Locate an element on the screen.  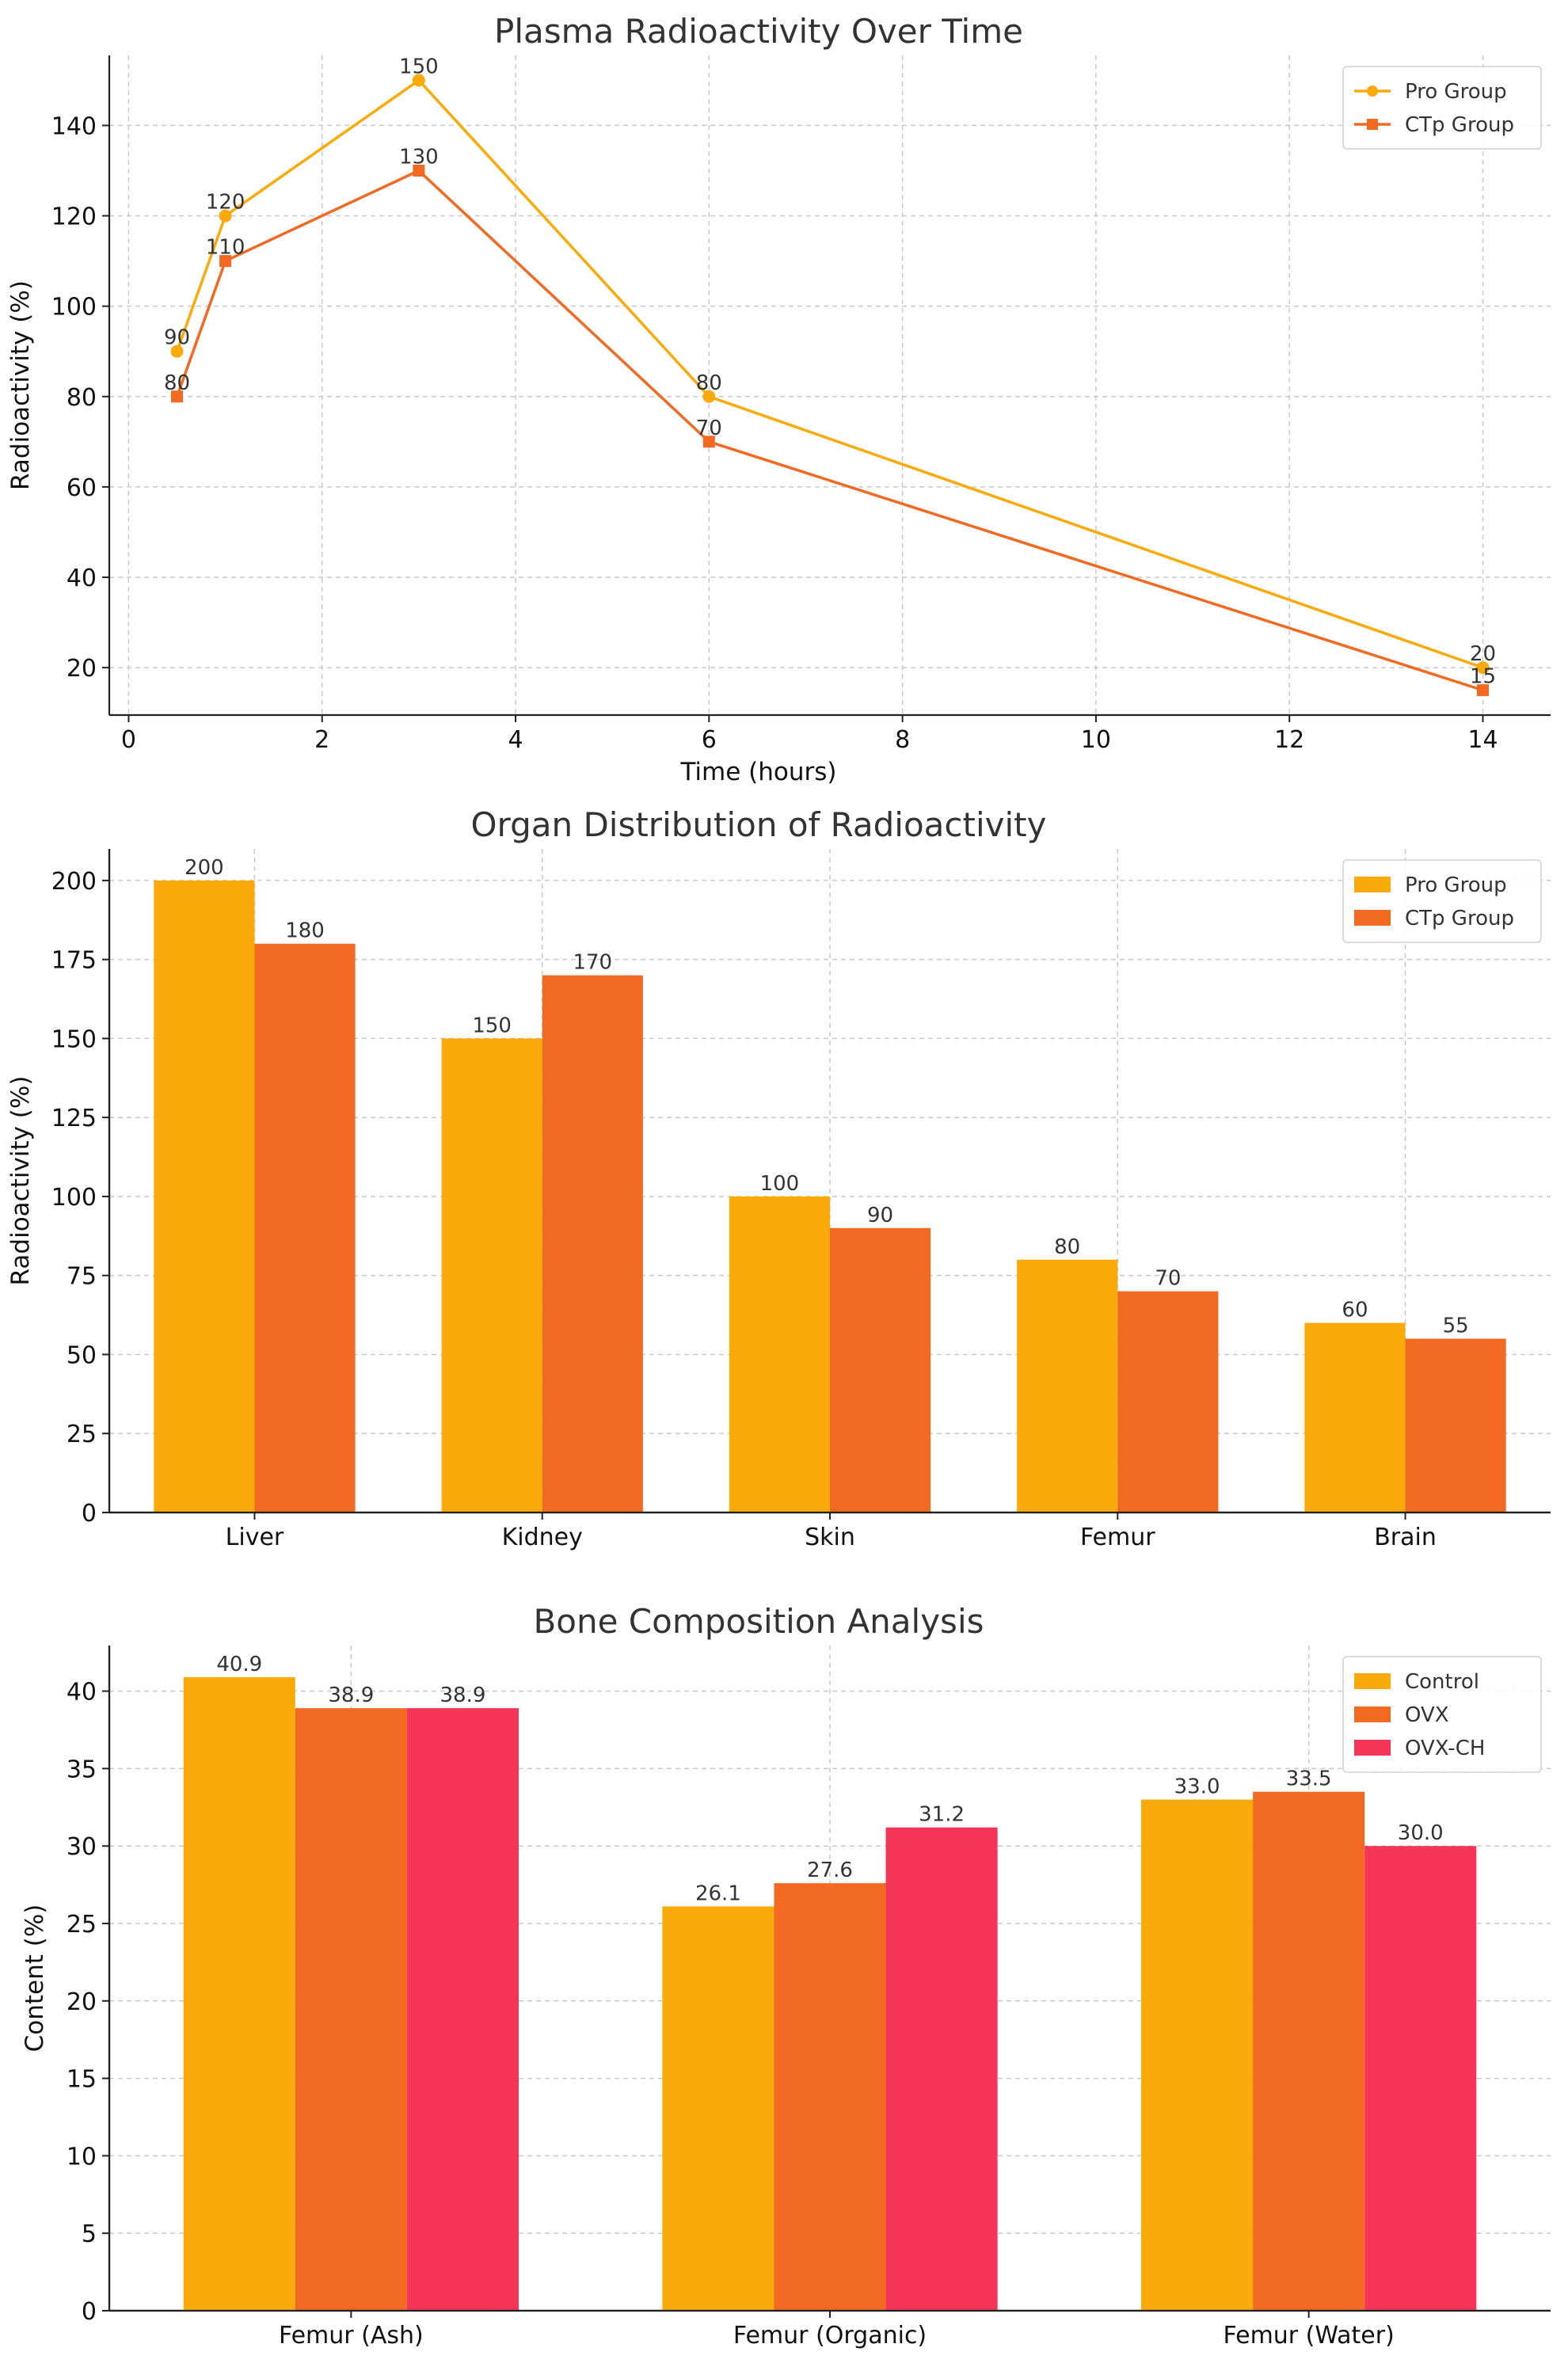
data-label: 70 is located at coordinates (709, 428).